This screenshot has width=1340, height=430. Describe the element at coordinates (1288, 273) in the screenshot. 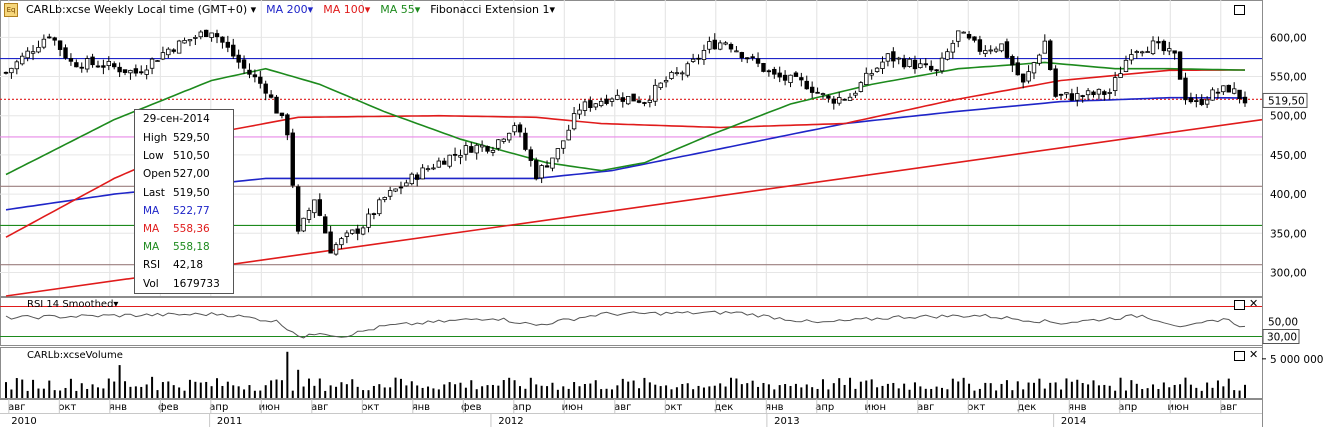

I see `price-tick-label: 300,00` at that location.